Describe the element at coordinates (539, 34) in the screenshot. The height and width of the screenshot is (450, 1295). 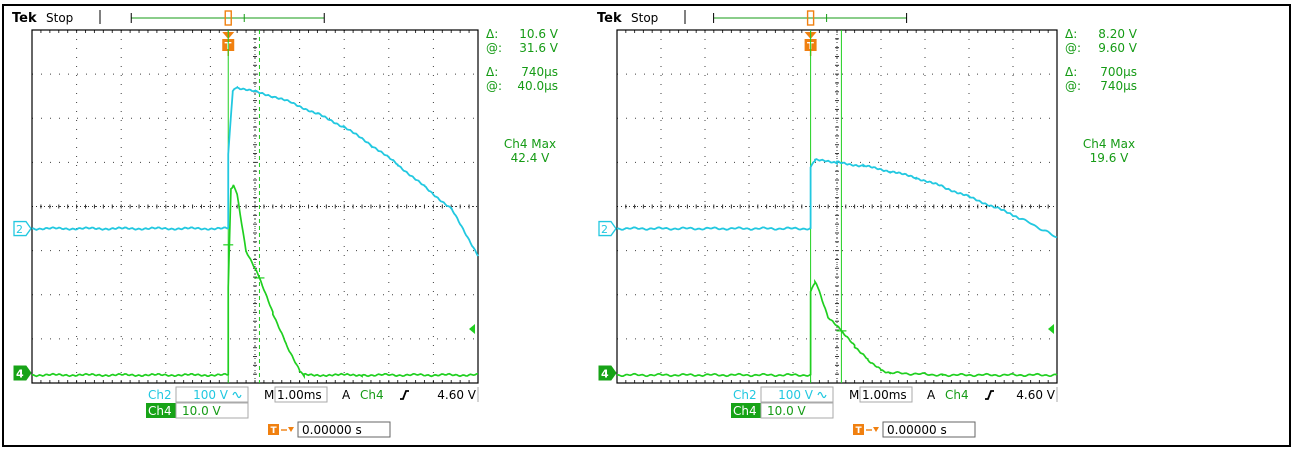
I see `voltage-delta-value: 10.6 V` at that location.